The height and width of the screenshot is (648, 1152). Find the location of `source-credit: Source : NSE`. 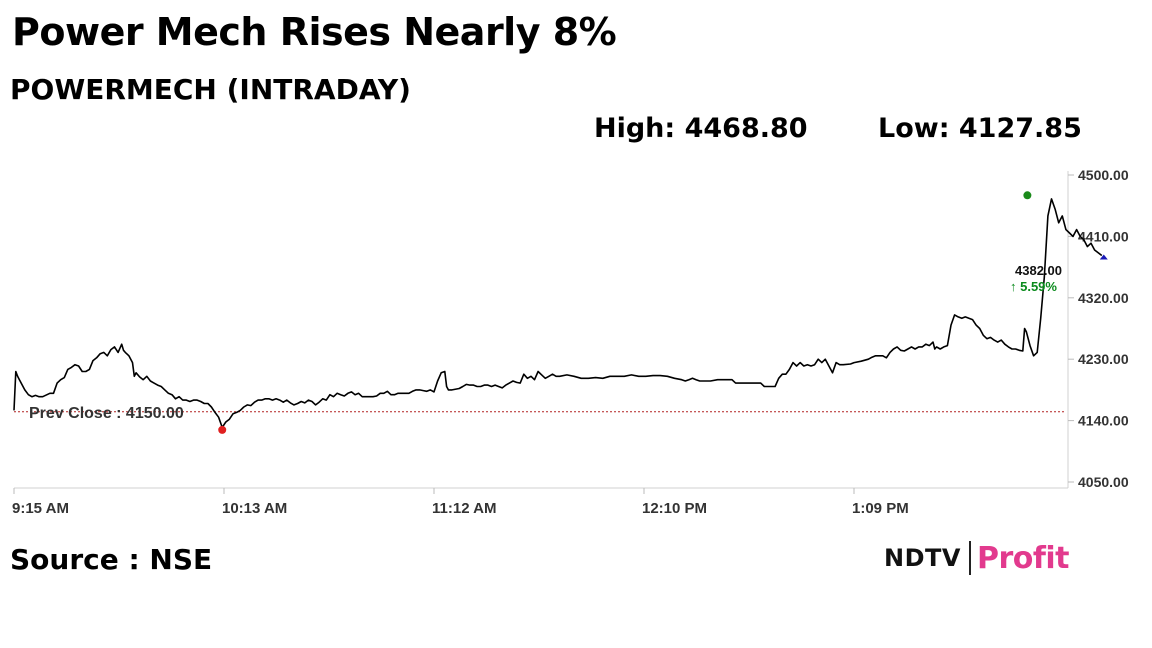

source-credit: Source : NSE is located at coordinates (111, 559).